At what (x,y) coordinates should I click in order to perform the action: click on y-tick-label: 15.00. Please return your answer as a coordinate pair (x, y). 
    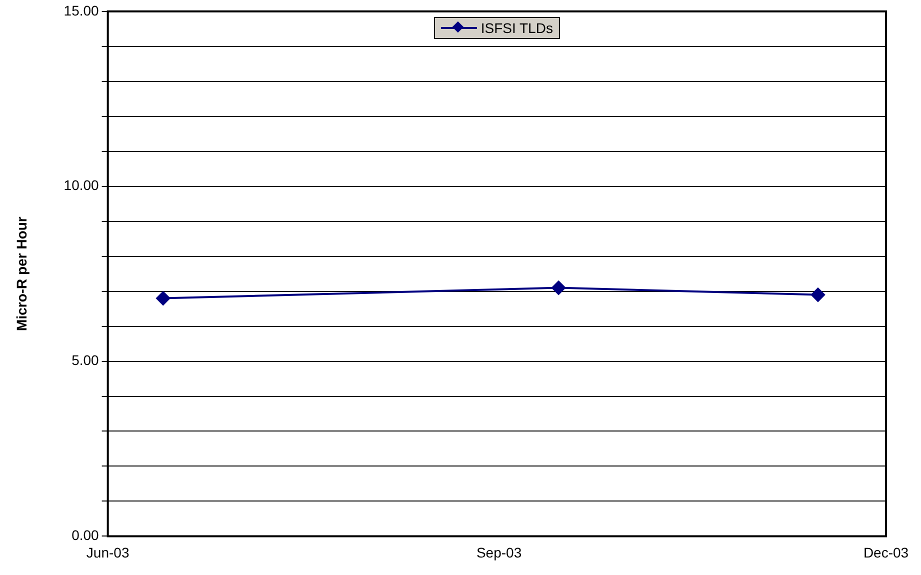
    Looking at the image, I should click on (82, 10).